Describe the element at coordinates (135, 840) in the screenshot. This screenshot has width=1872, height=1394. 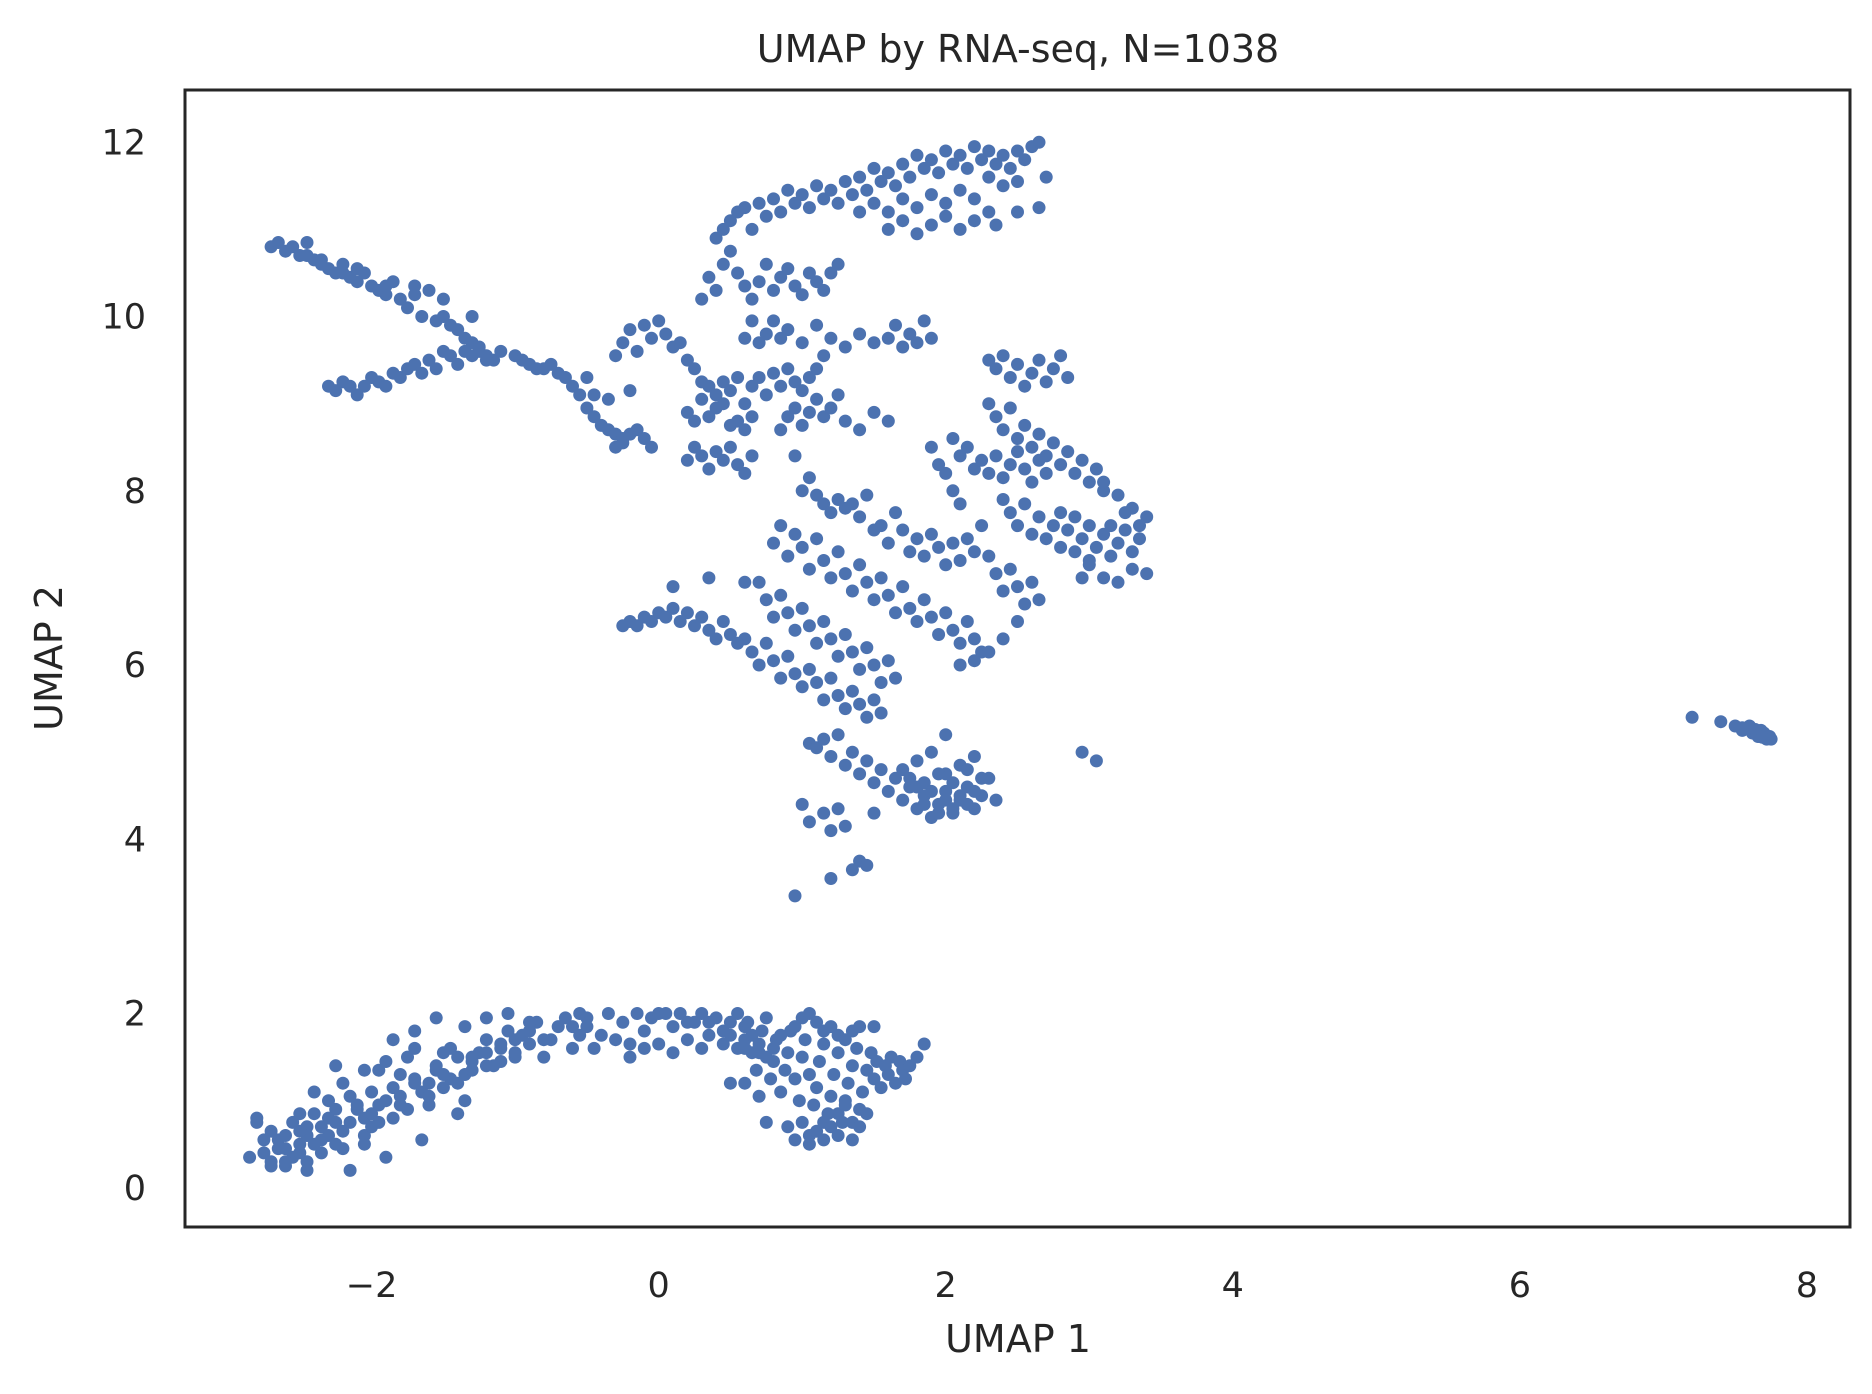
I see `y-tick-label: 4` at that location.